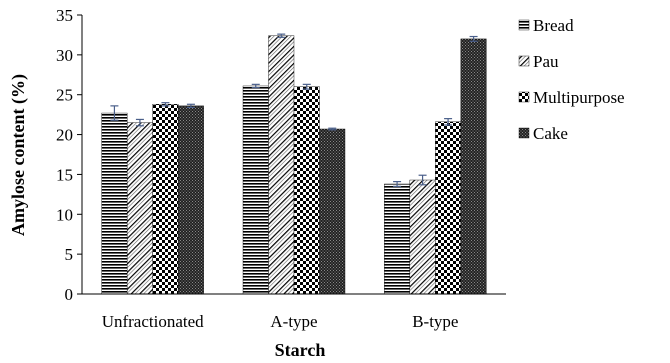  What do you see at coordinates (64, 214) in the screenshot?
I see `y-tick-label: 10` at bounding box center [64, 214].